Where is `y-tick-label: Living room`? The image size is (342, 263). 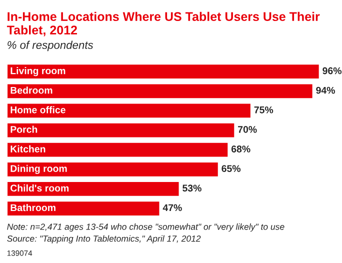 y-tick-label: Living room is located at coordinates (38, 71).